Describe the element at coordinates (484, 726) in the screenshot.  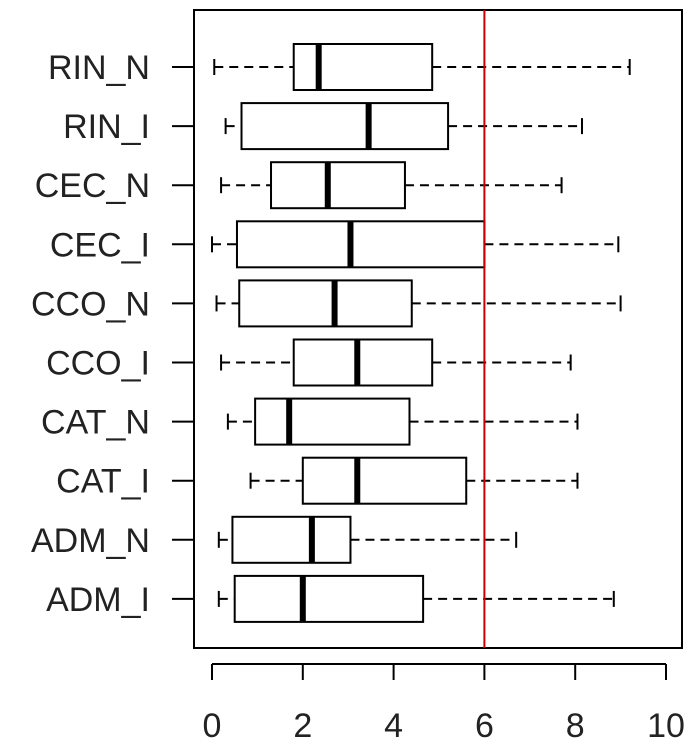
I see `x-tick-label: 6` at that location.